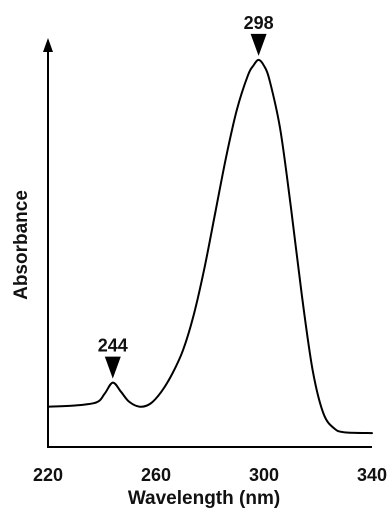 Image resolution: width=392 pixels, height=515 pixels. Describe the element at coordinates (48, 45) in the screenshot. I see `y-axis-arrow-icon` at that location.